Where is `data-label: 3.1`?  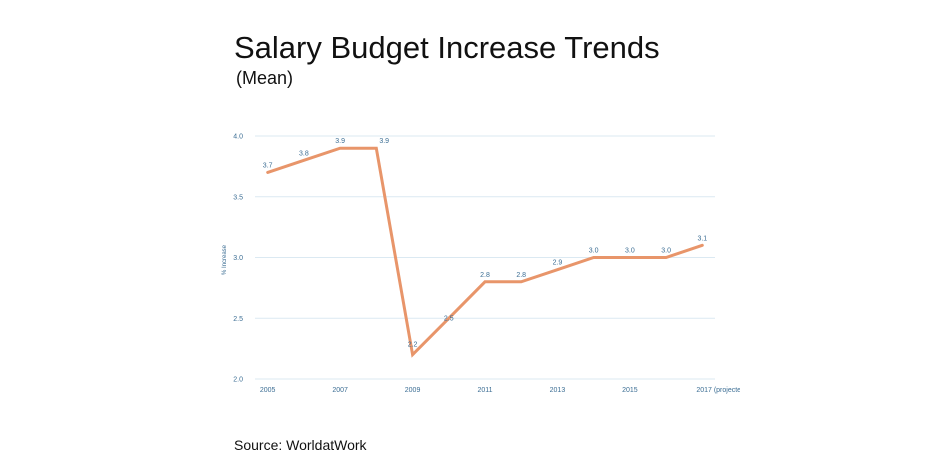 data-label: 3.1 is located at coordinates (702, 238).